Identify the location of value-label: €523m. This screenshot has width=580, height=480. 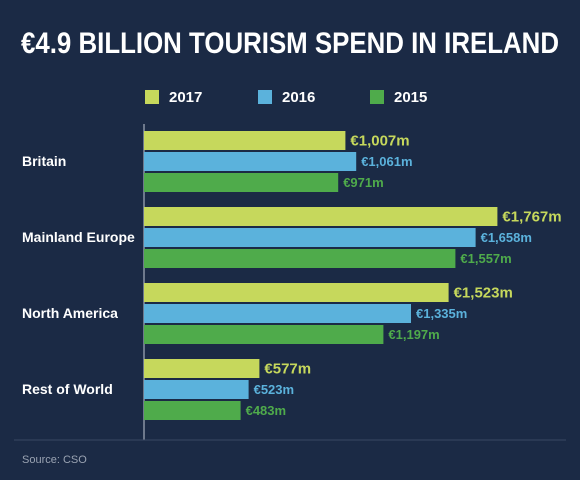
(274, 389).